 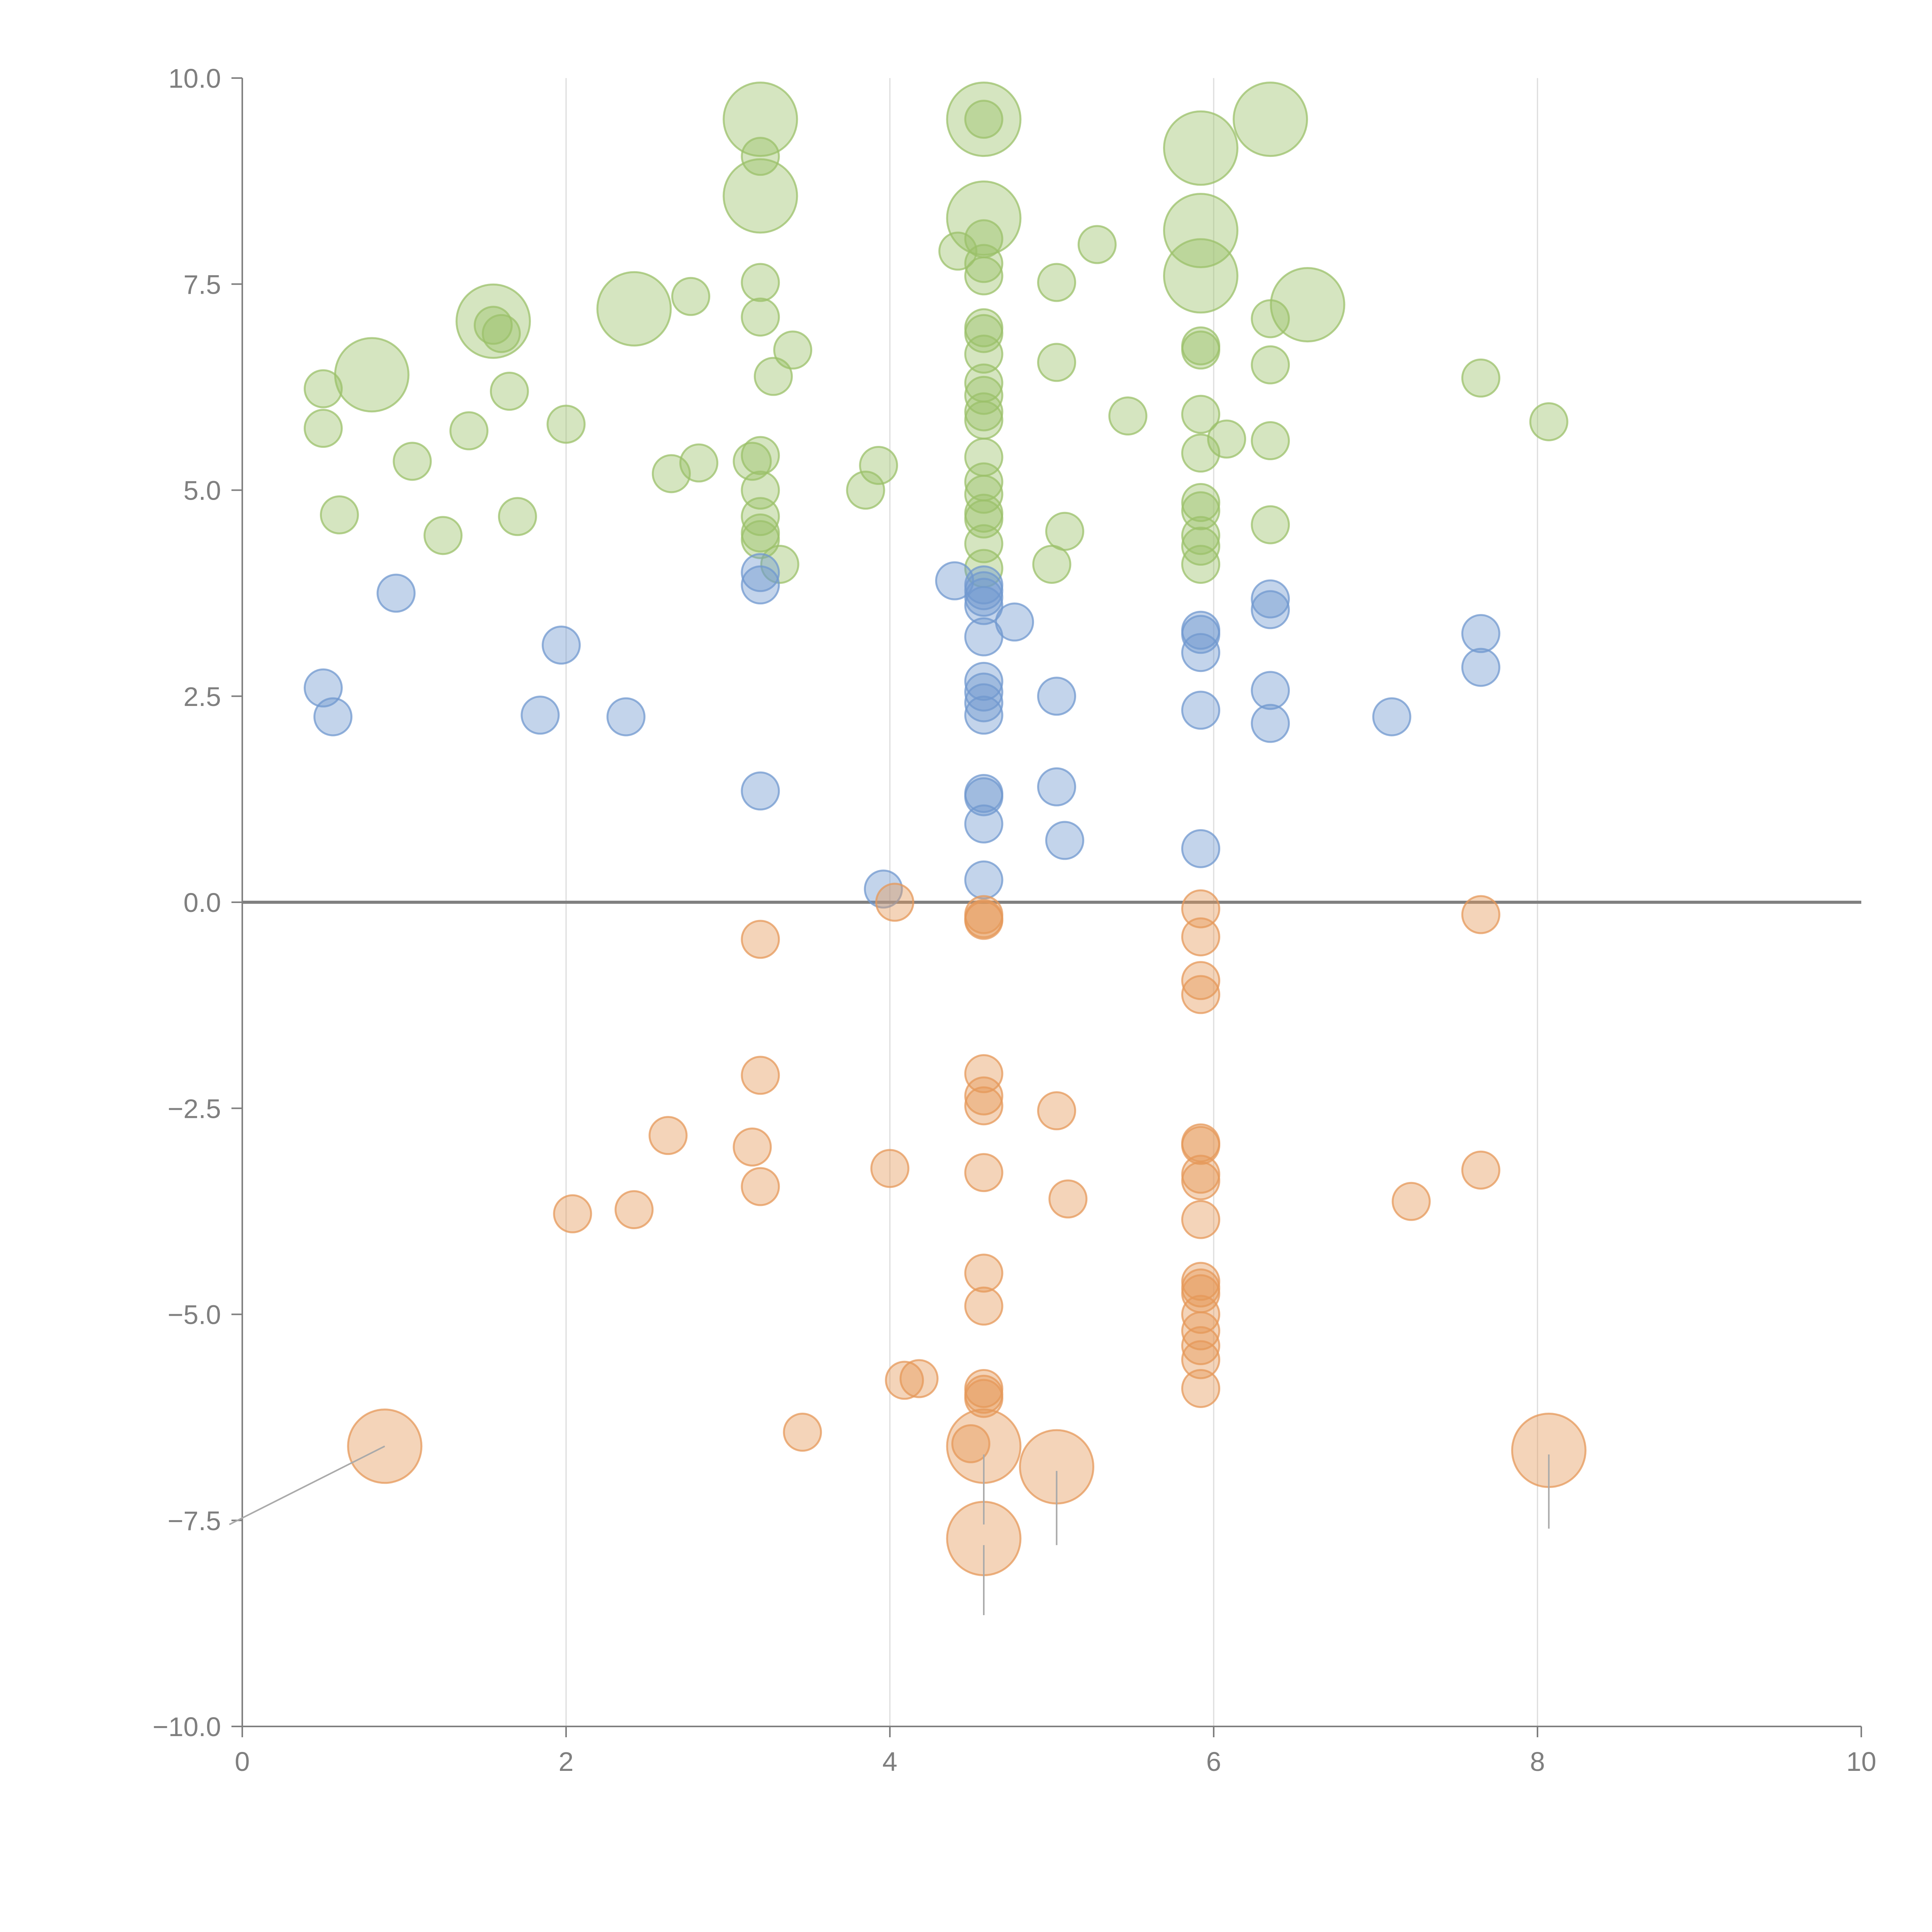 What do you see at coordinates (194, 1109) in the screenshot?
I see `y-tick-label: −2.5` at bounding box center [194, 1109].